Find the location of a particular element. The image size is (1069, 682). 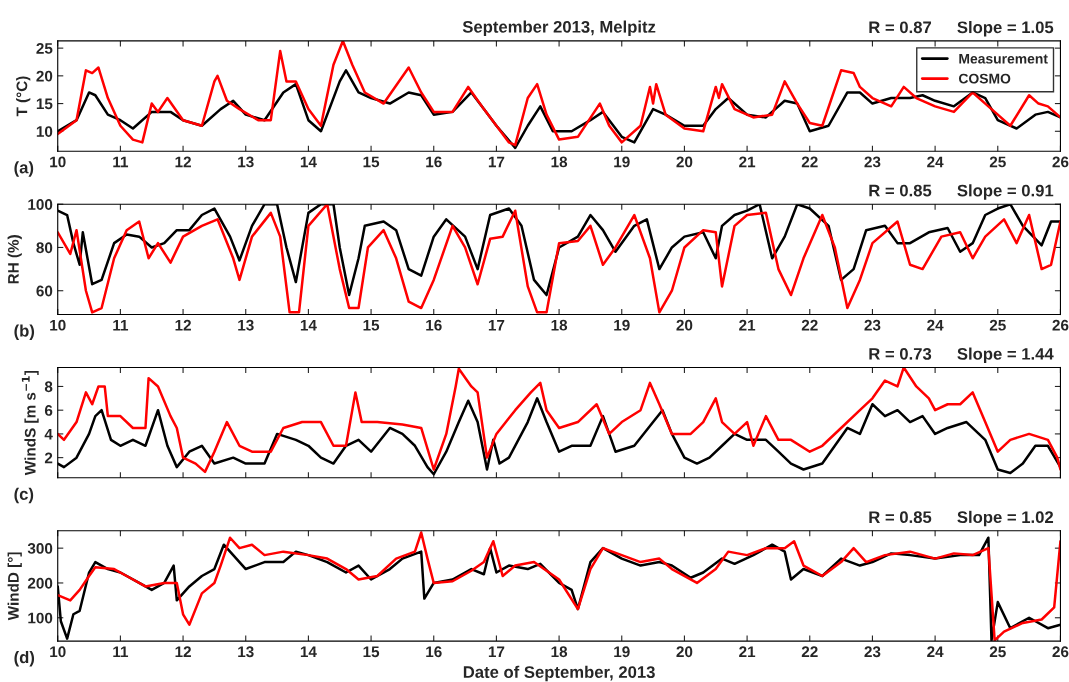

y-tick-label: 8 is located at coordinates (48, 387).